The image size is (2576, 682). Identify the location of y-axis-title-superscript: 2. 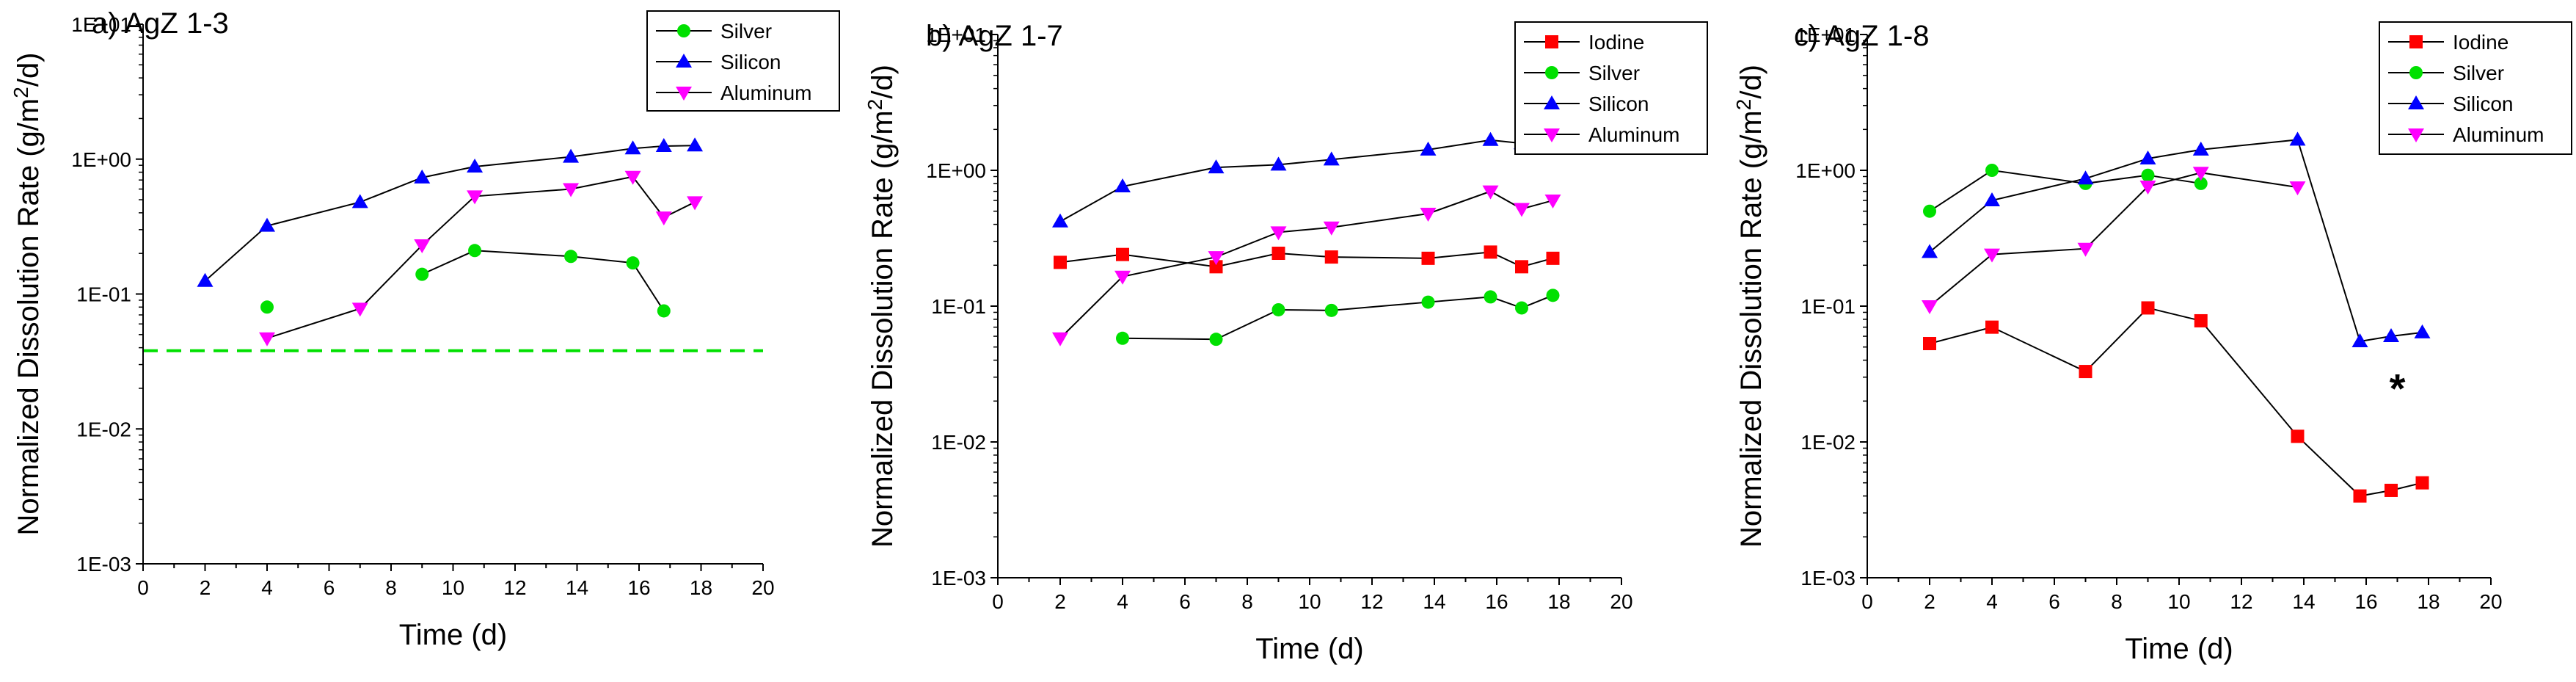
(875, 105).